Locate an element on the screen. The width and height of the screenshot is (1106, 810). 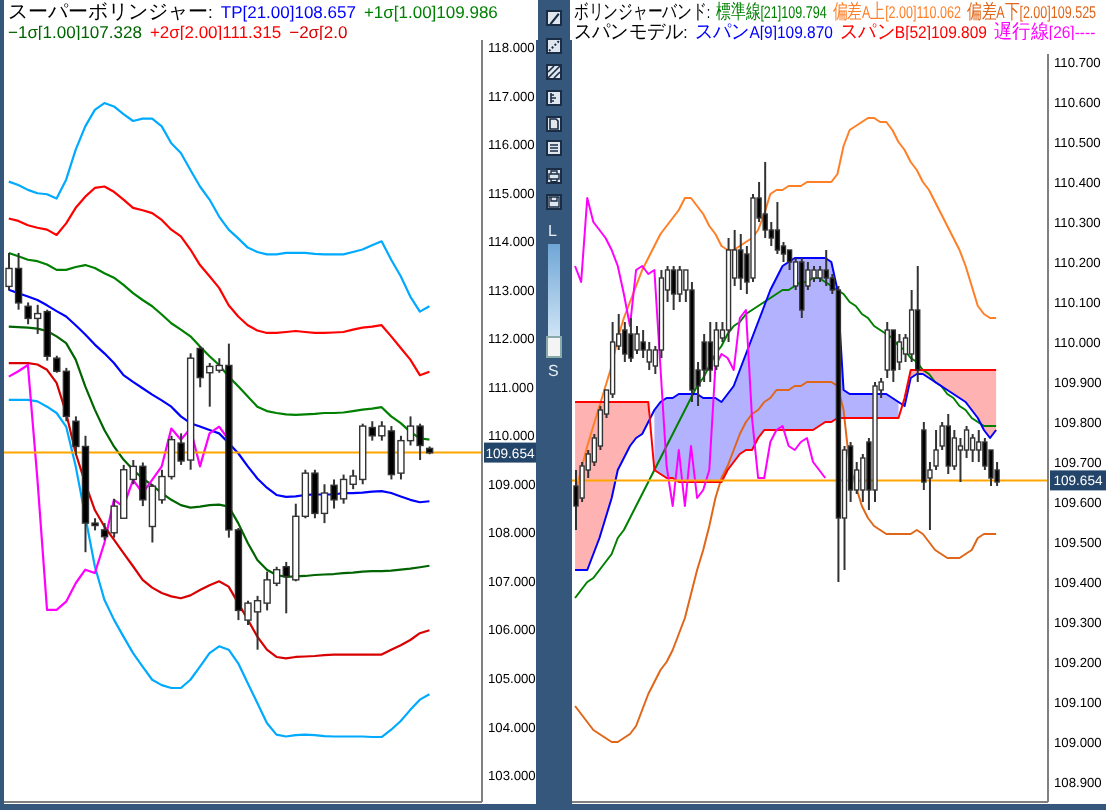
text: +1σ[1.00]109.986 is located at coordinates (430, 12).